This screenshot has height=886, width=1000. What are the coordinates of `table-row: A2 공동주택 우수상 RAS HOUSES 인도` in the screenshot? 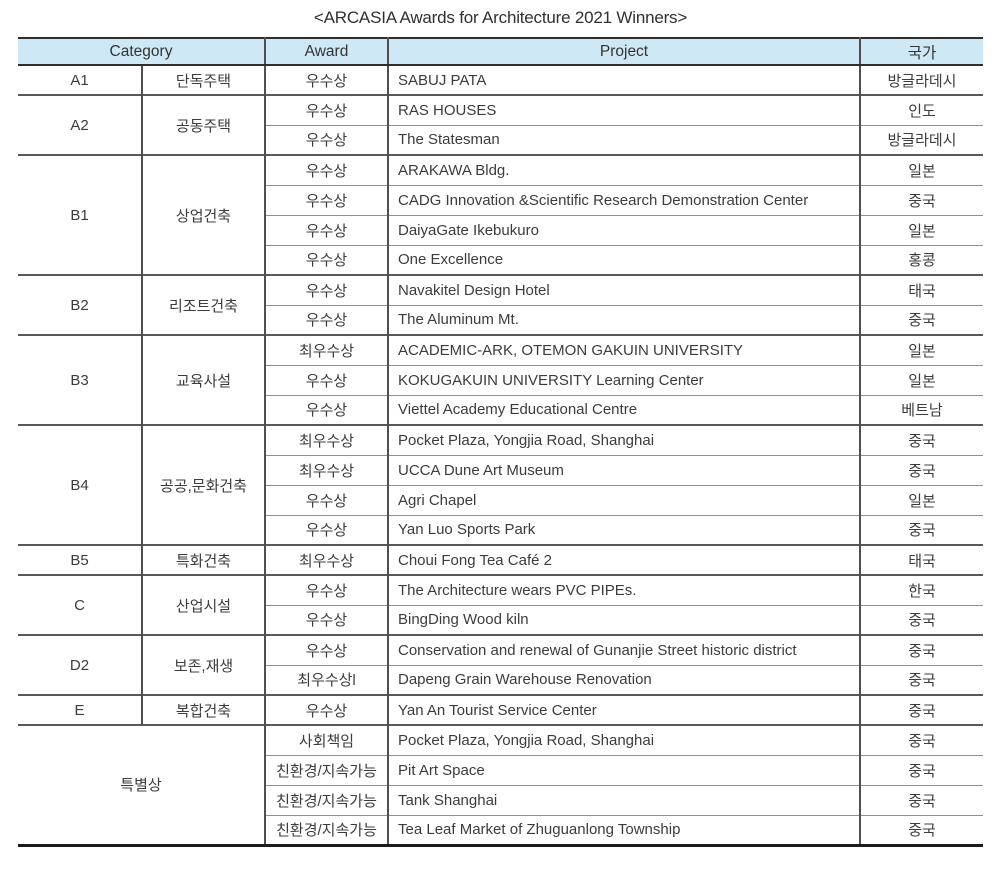 It's located at (500, 124).